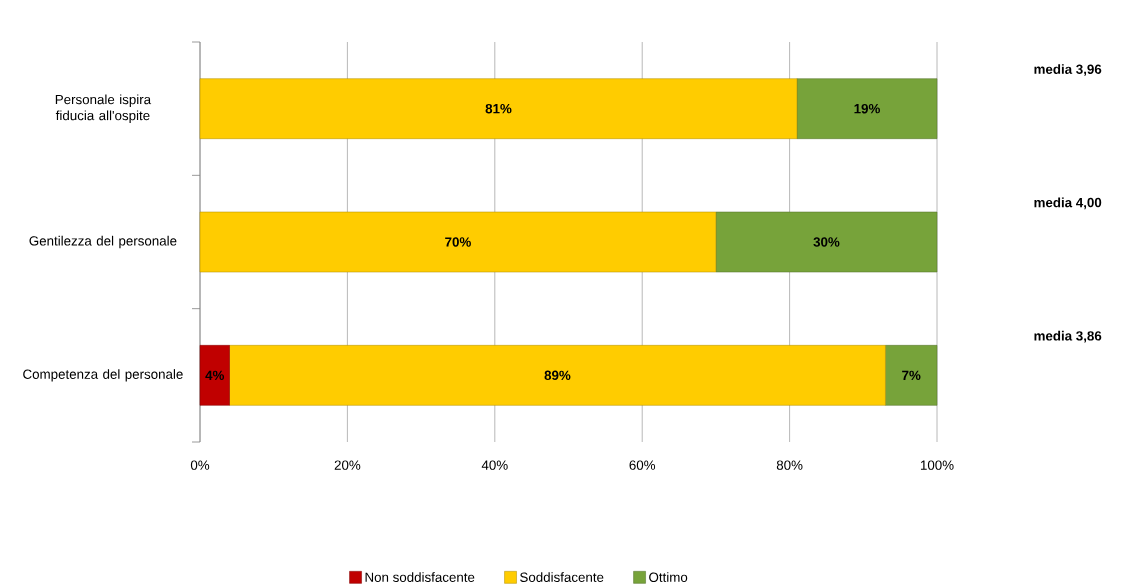 The width and height of the screenshot is (1139, 587). Describe the element at coordinates (1068, 203) in the screenshot. I see `text: media 4,00` at that location.